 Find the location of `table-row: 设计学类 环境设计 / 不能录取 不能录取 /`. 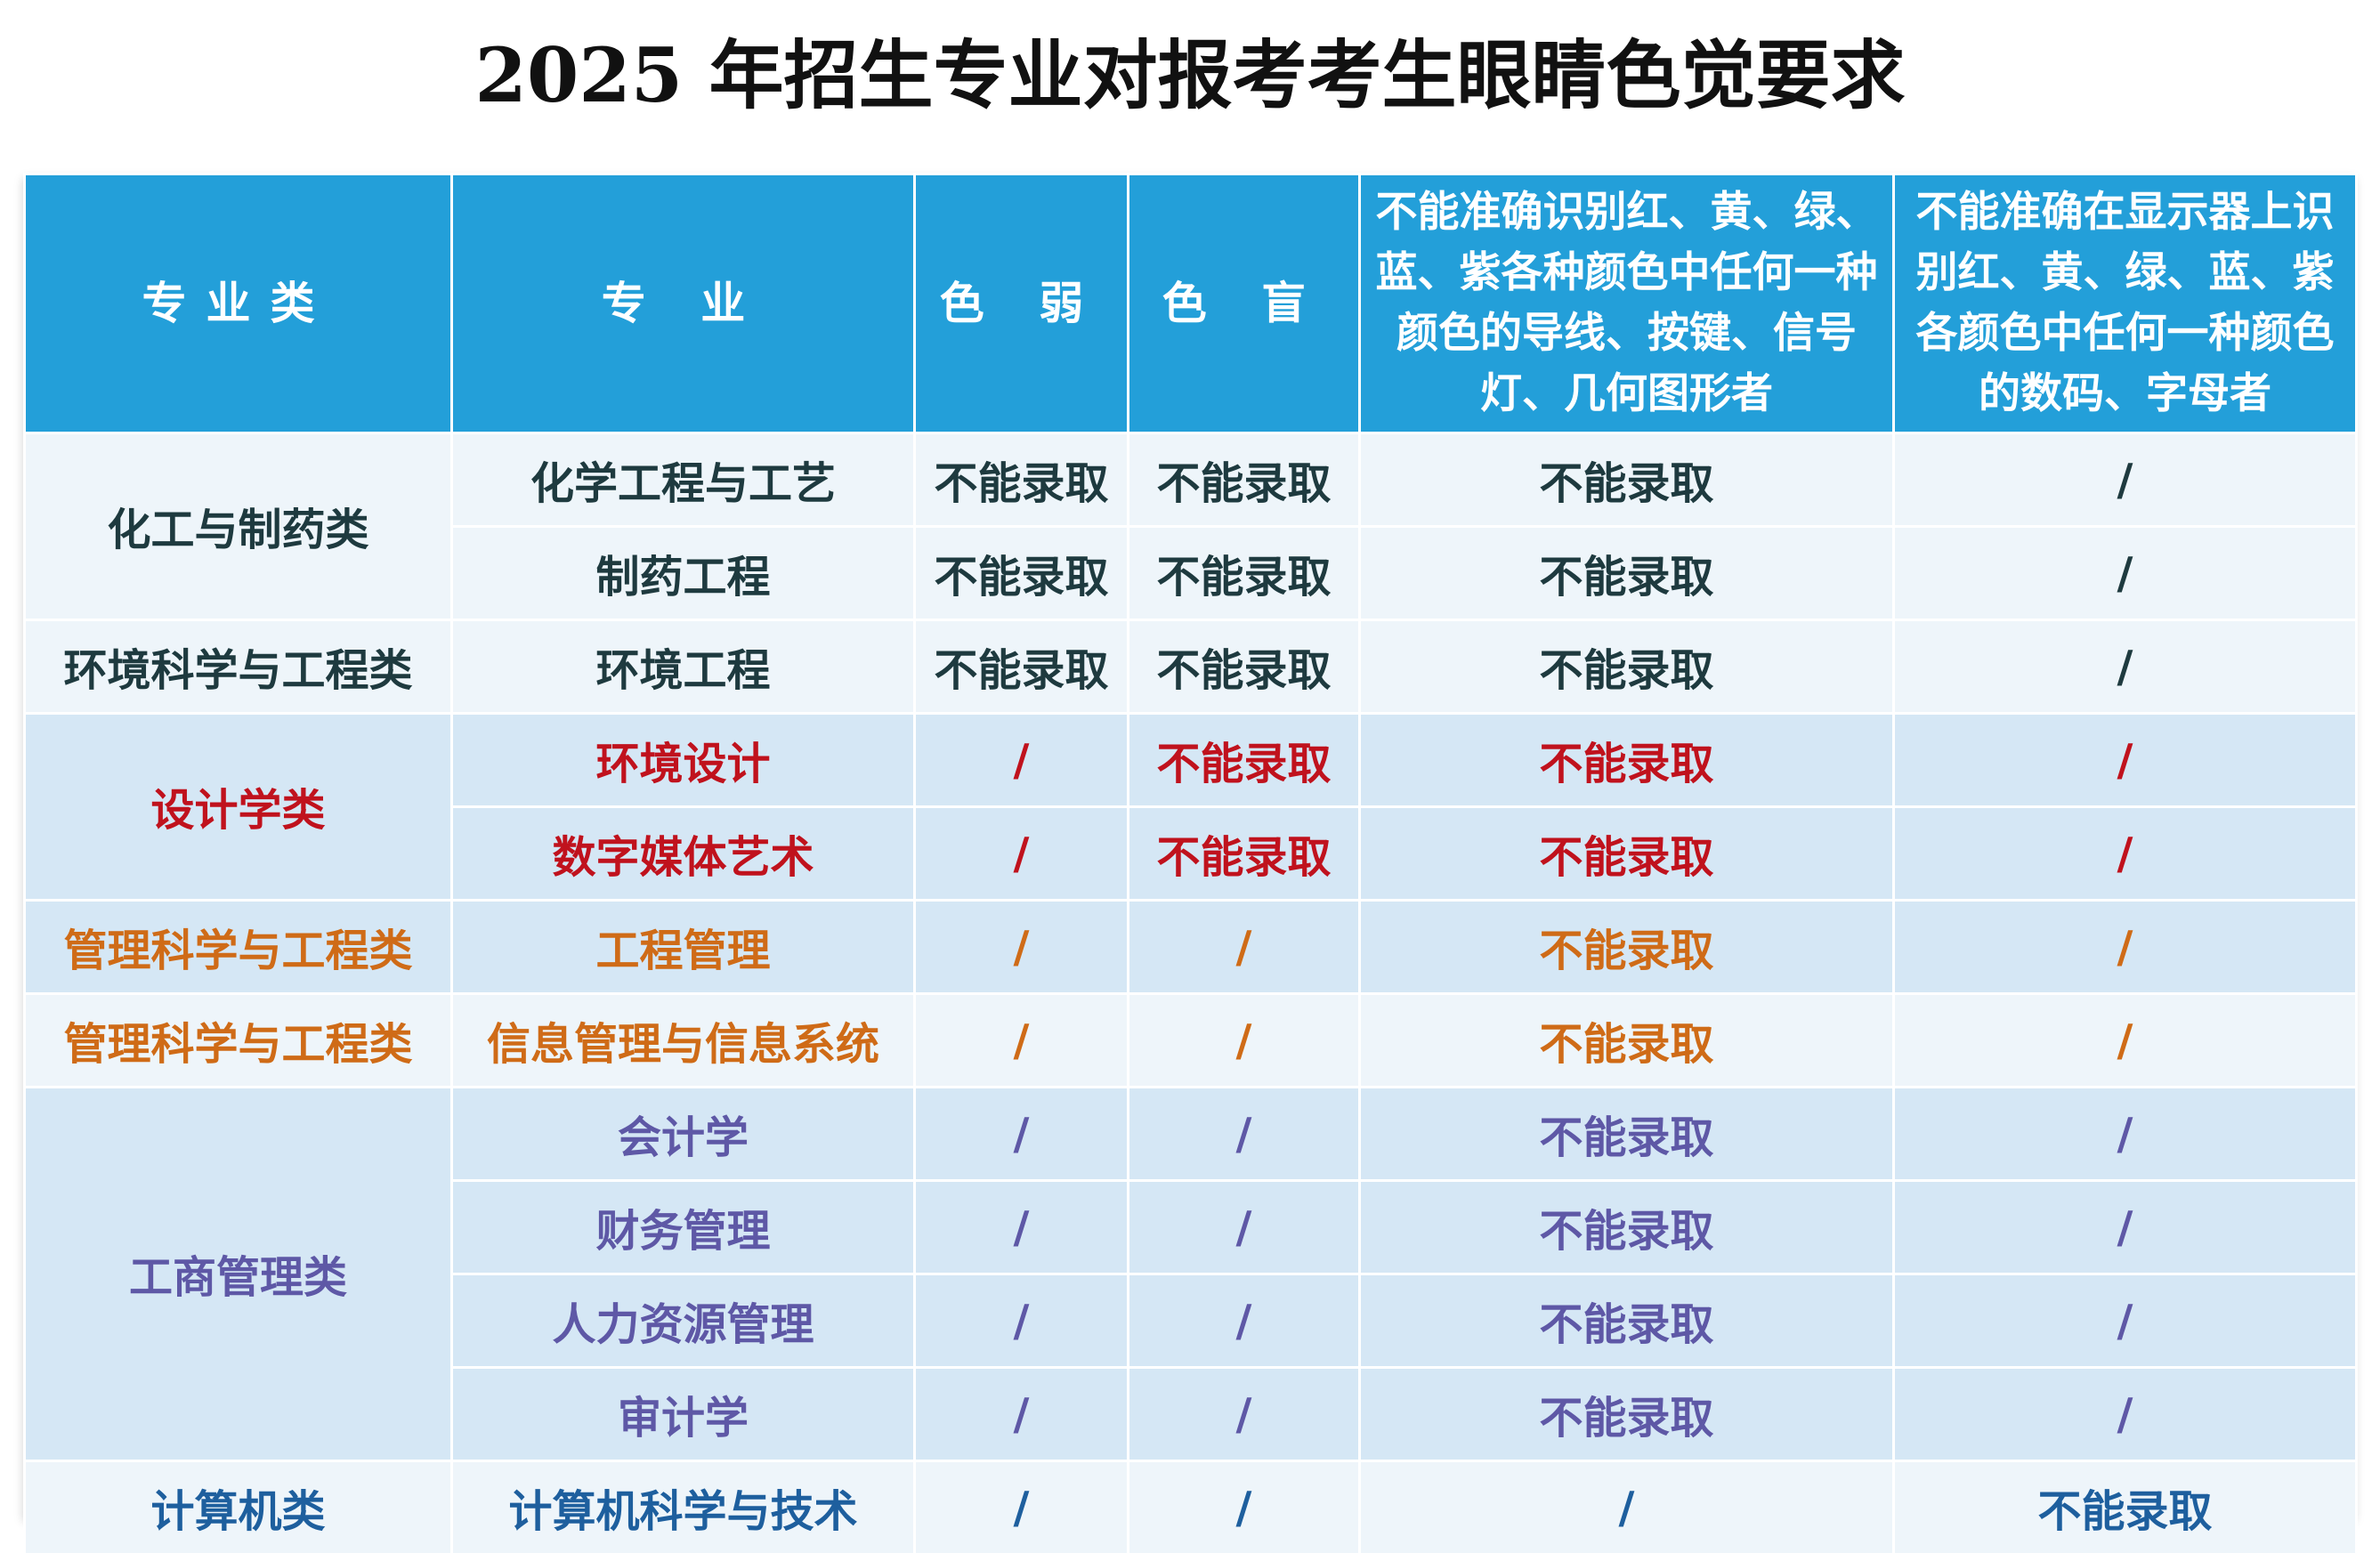

table-row: 设计学类 环境设计 / 不能录取 不能录取 / is located at coordinates (1190, 807).